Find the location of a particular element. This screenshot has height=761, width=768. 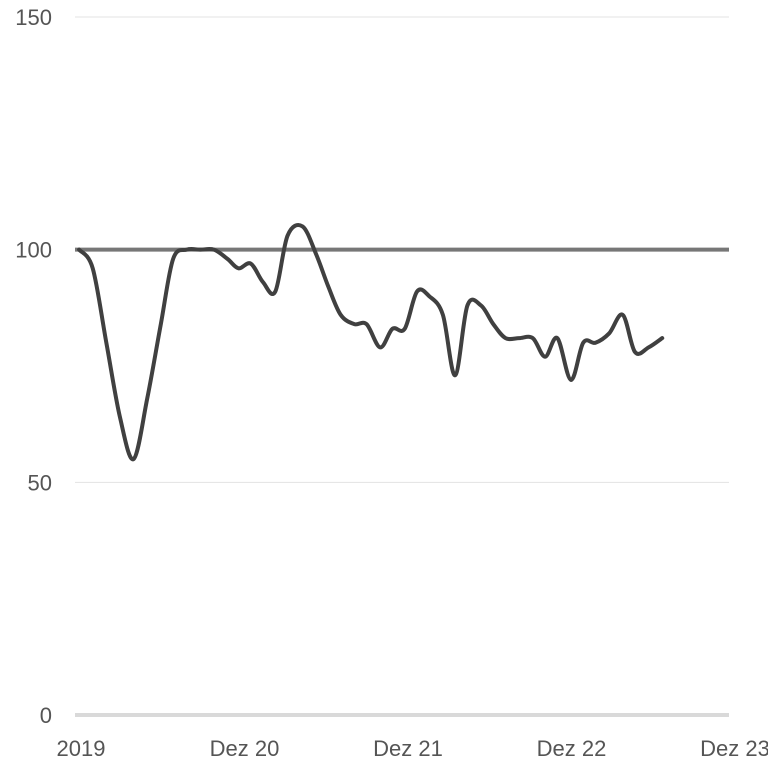

x-tick-label: 2019 is located at coordinates (81, 748).